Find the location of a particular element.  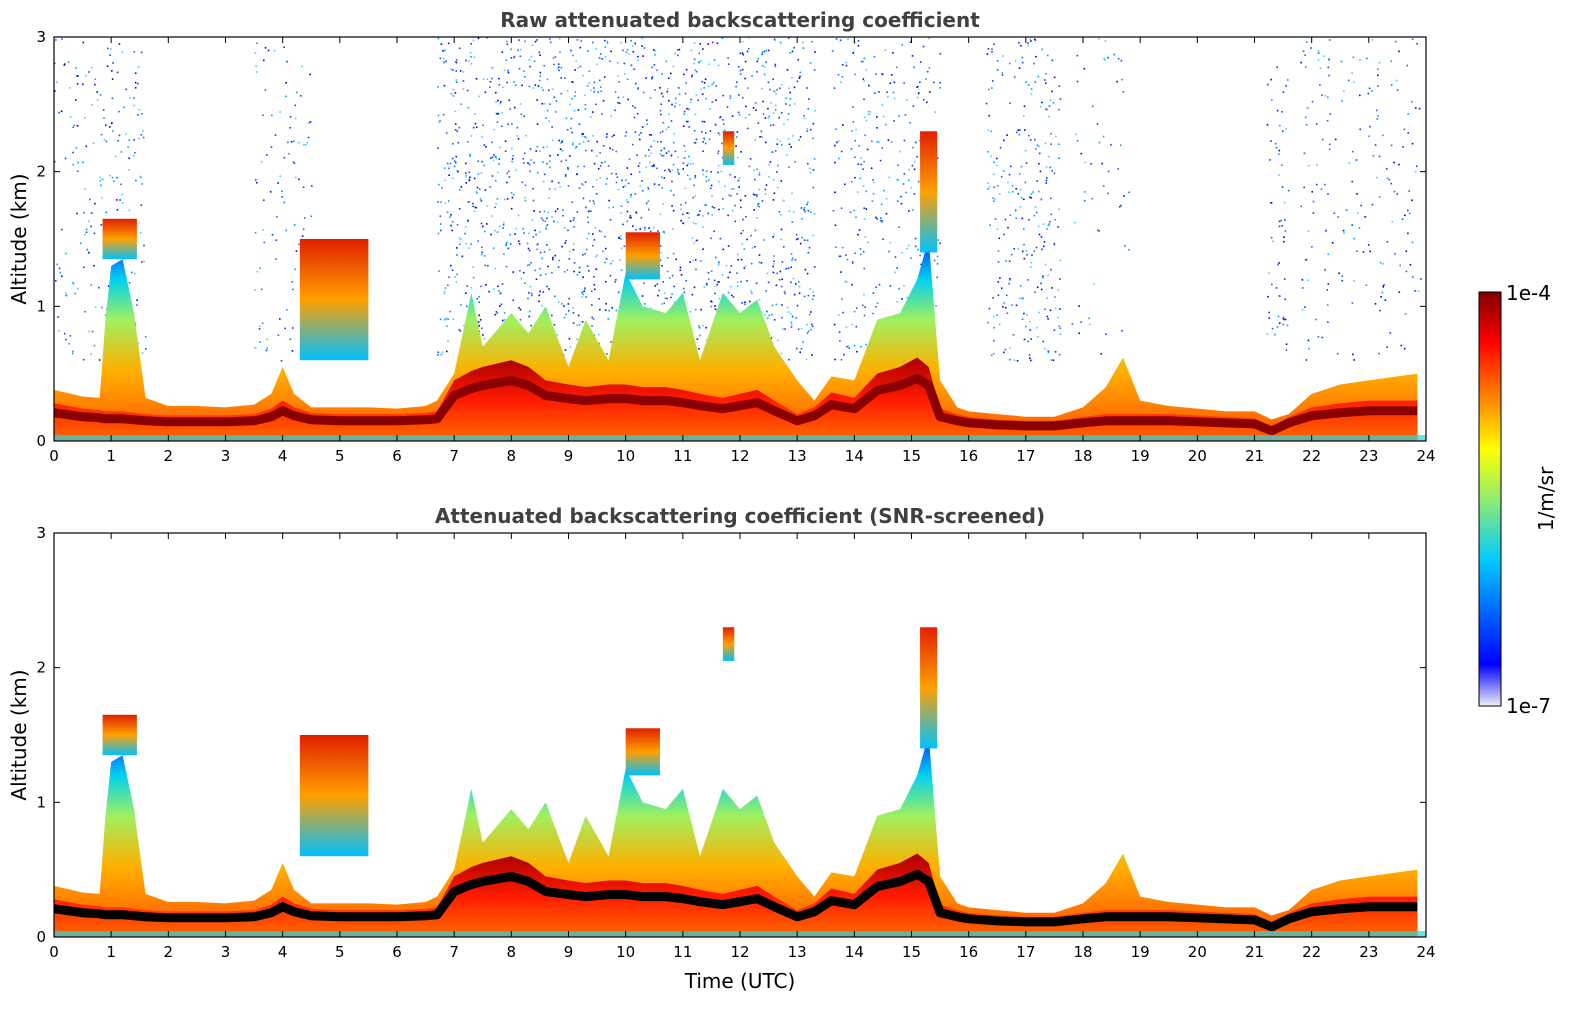

x-tick-label: 5 is located at coordinates (340, 952).